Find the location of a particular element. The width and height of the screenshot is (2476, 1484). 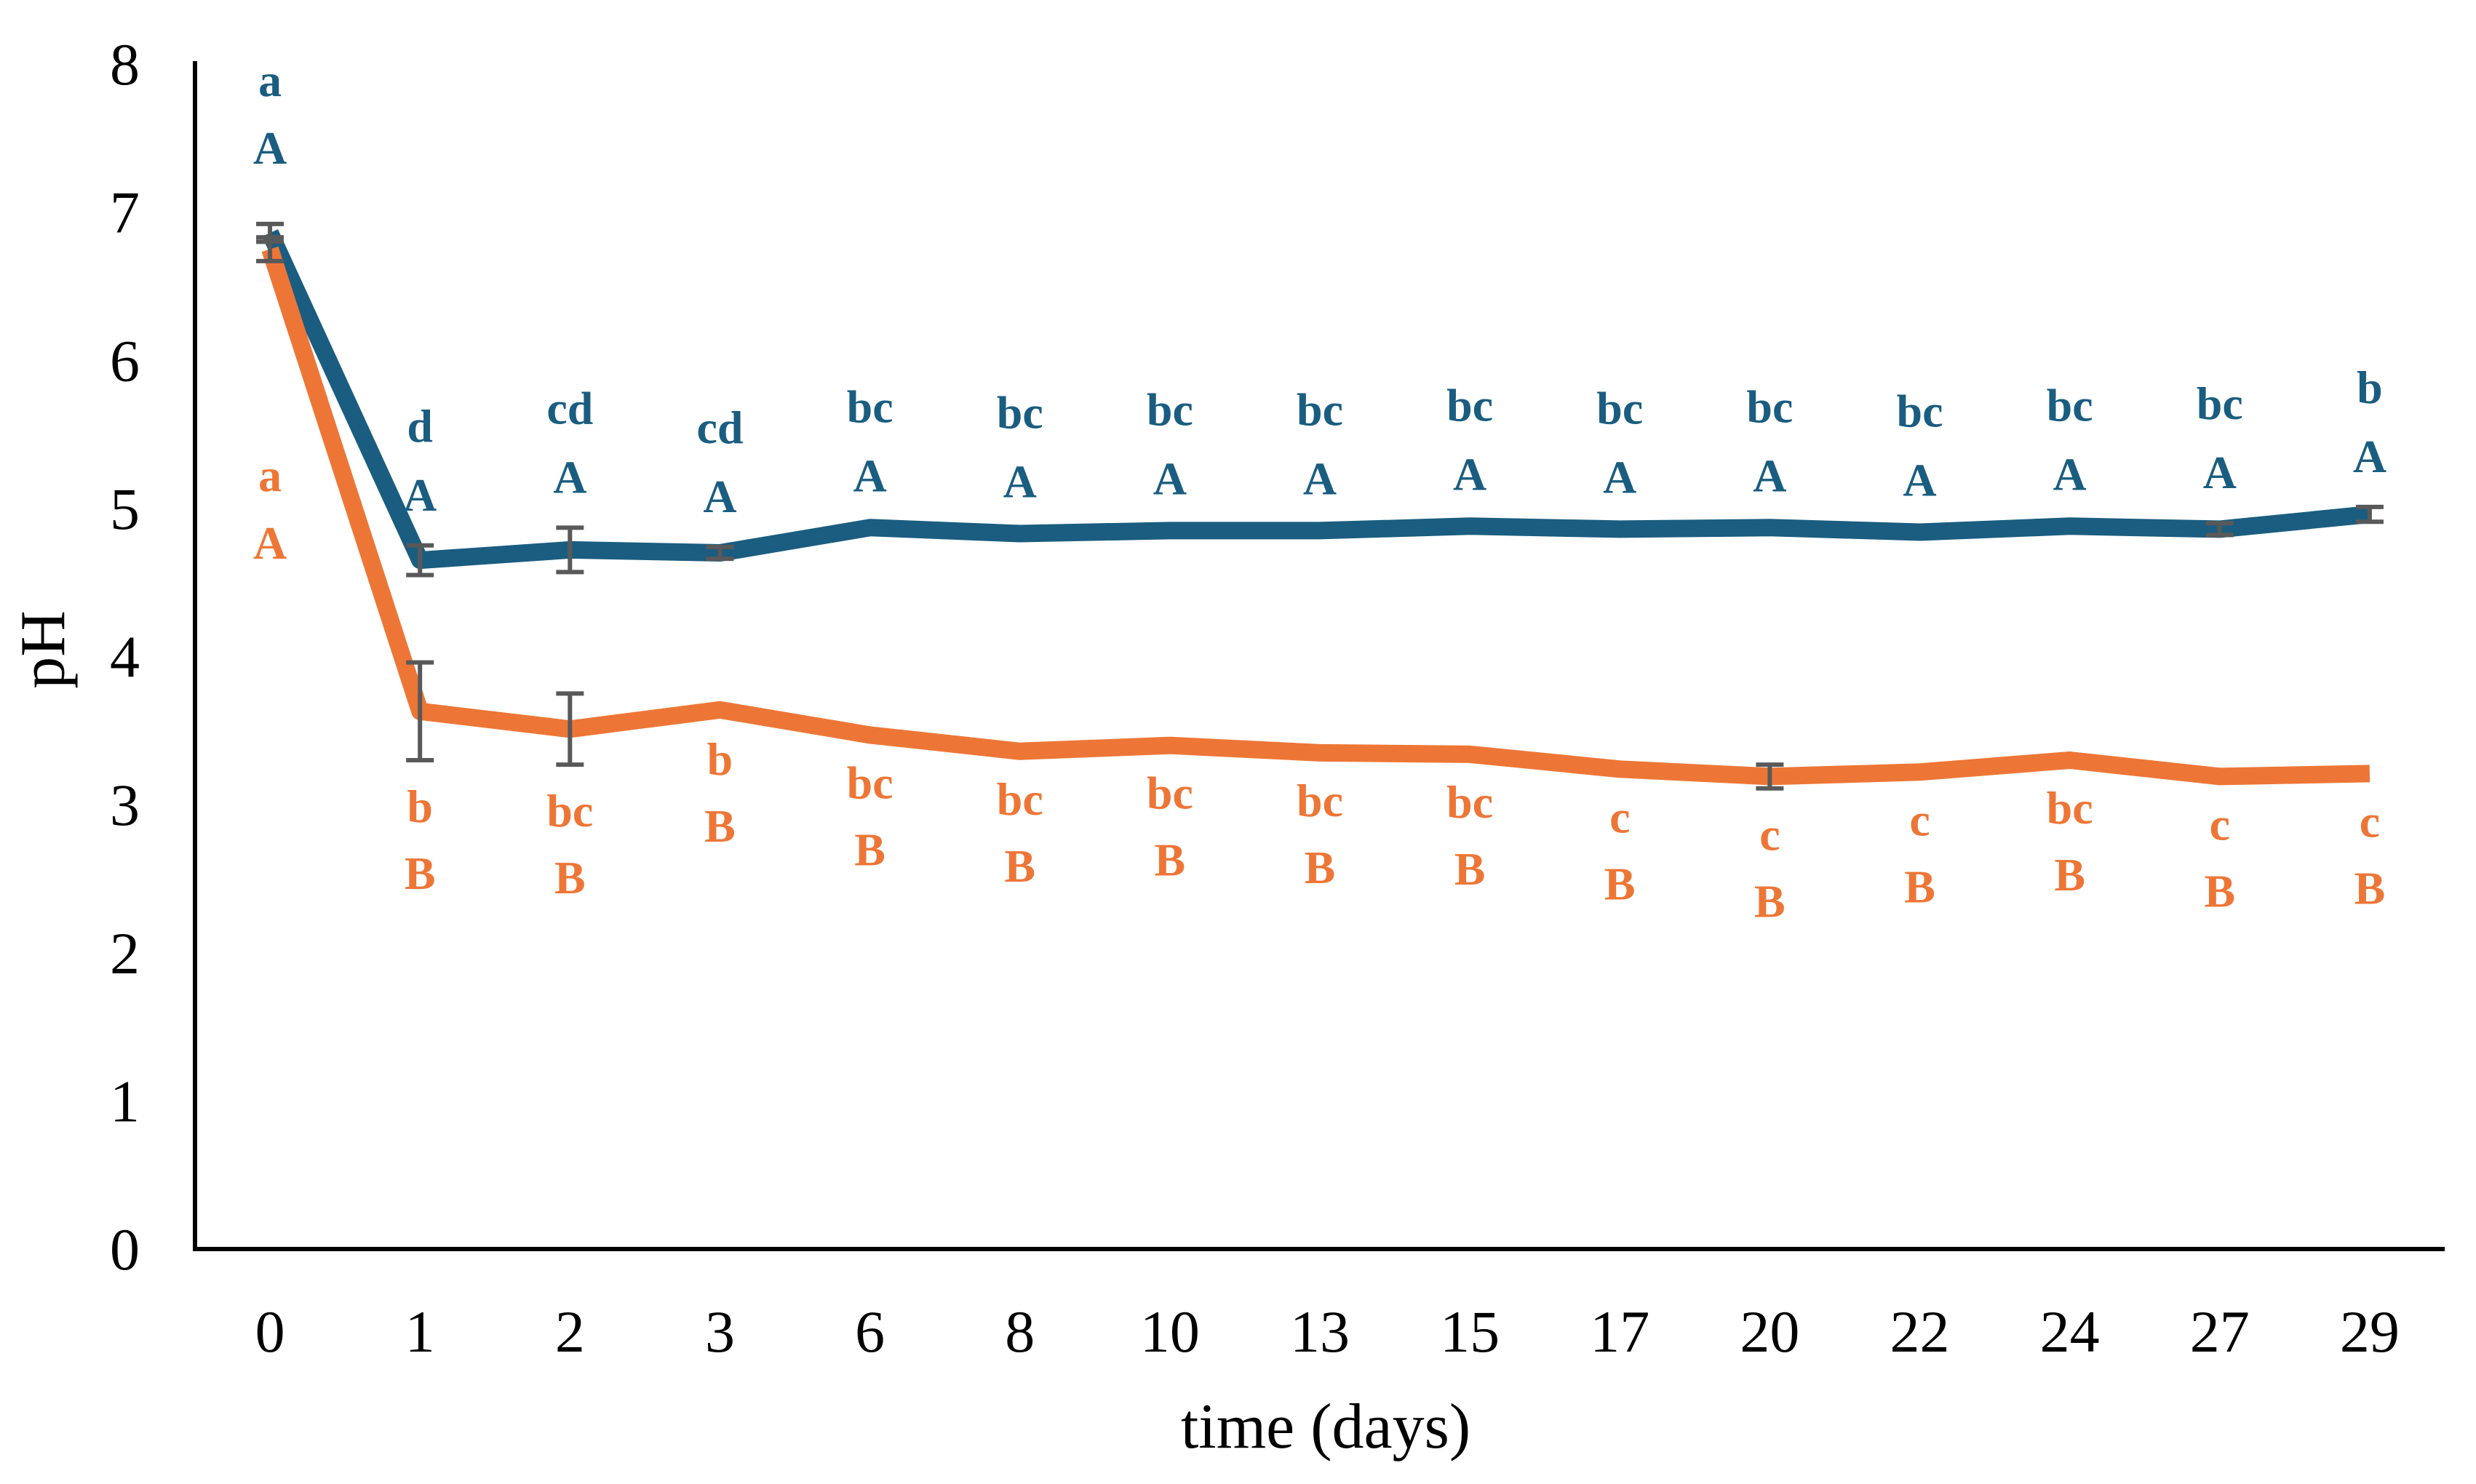

y-tick-label: 6 is located at coordinates (125, 360).